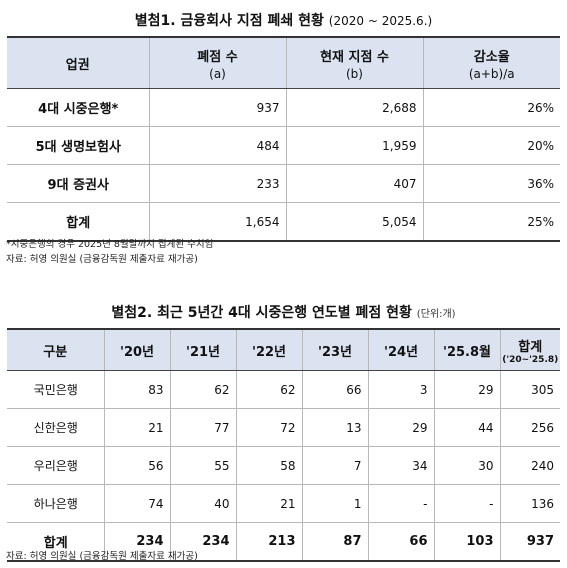 This screenshot has width=567, height=568. I want to click on cell-rate: 20%, so click(491, 145).